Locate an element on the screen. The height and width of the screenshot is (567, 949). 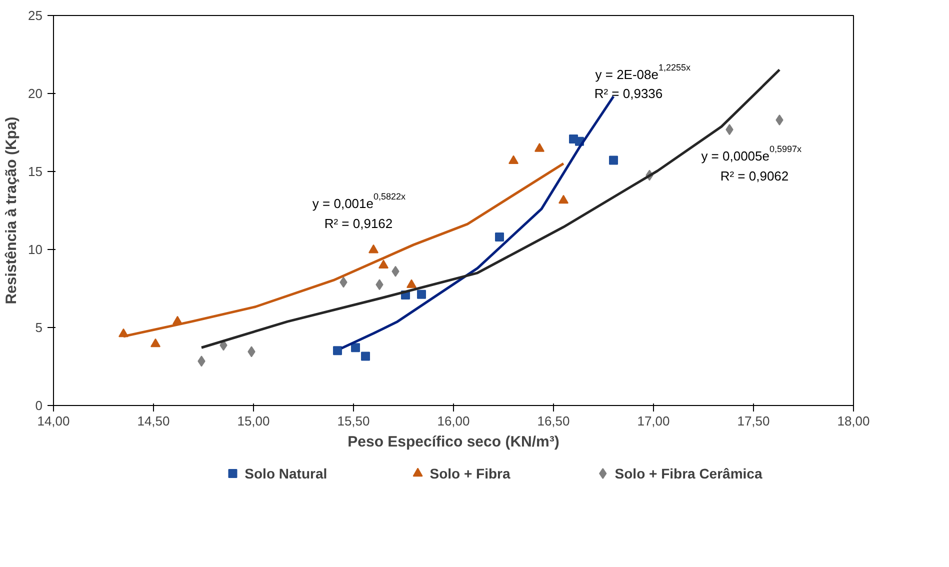
y-tick-label: 5 is located at coordinates (39, 327).